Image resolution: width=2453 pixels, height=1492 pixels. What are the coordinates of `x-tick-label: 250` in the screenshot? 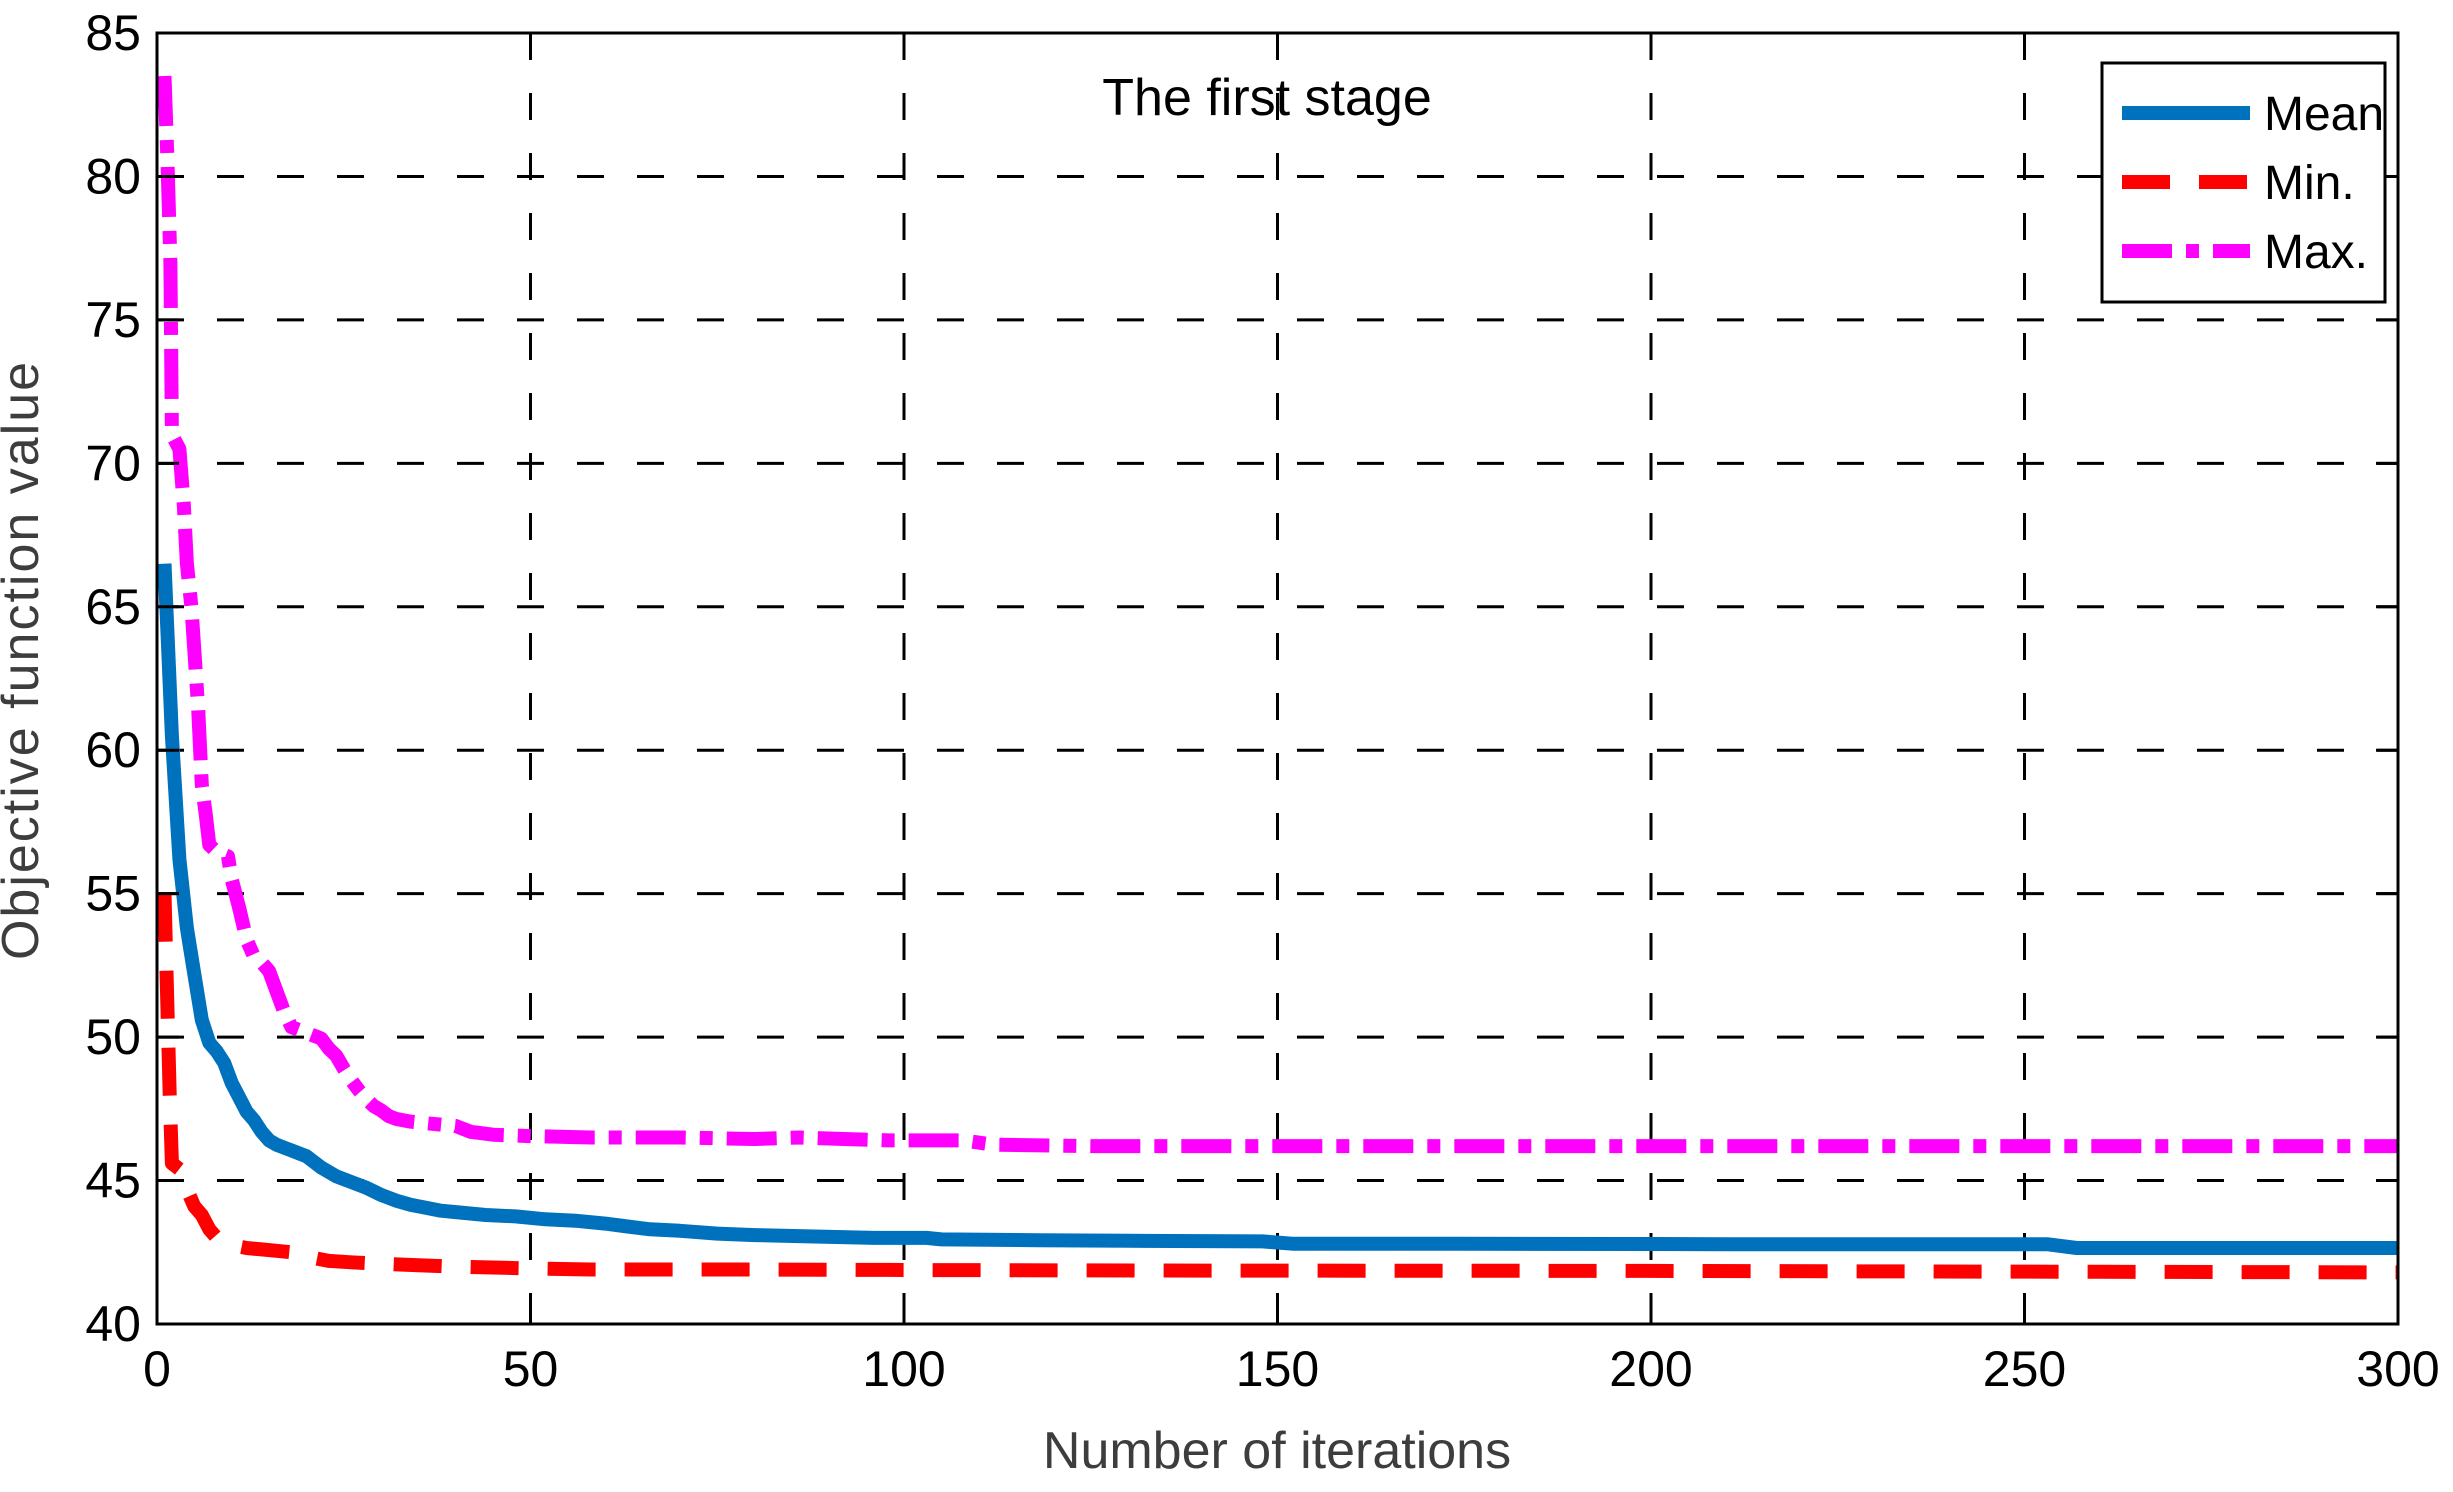 It's located at (2024, 1369).